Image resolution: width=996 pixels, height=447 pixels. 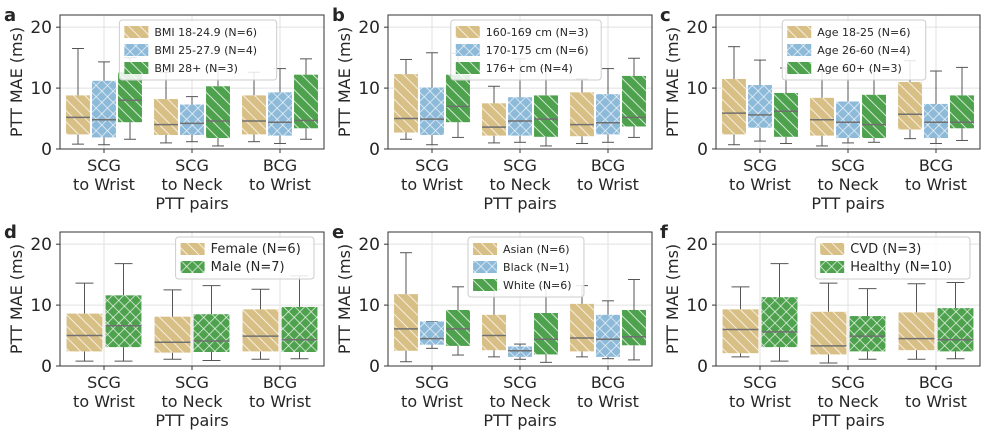 What do you see at coordinates (859, 68) in the screenshot?
I see `legend-label: Age 60+ (N=3)` at bounding box center [859, 68].